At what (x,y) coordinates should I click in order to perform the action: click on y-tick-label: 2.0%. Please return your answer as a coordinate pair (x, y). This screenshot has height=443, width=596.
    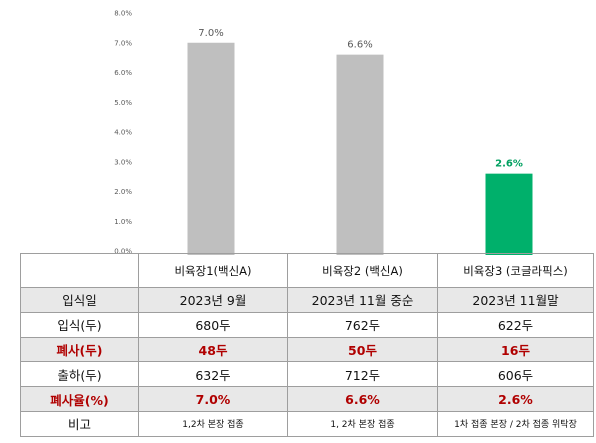
    Looking at the image, I should click on (123, 192).